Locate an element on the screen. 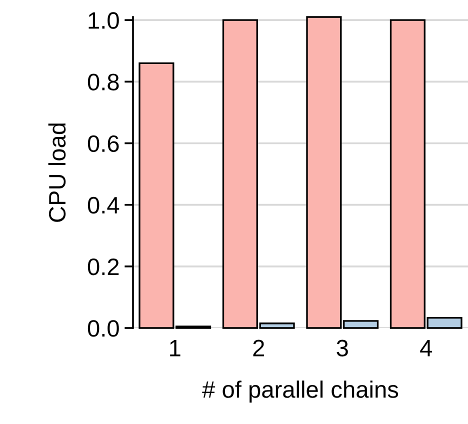 Image resolution: width=468 pixels, height=424 pixels. x-tick-label: 4 is located at coordinates (426, 348).